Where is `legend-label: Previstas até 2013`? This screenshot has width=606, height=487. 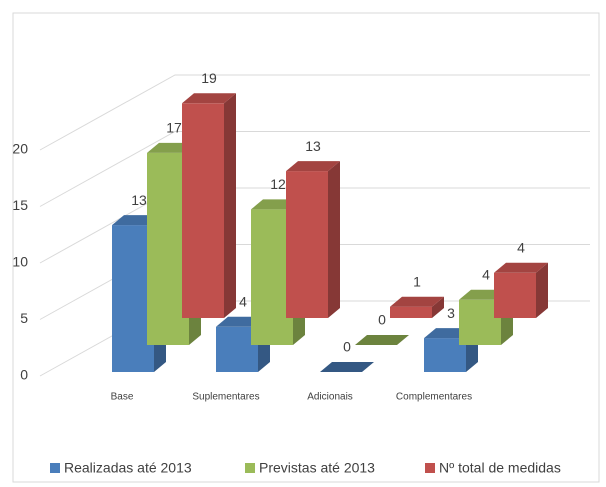
legend-label: Previstas até 2013 is located at coordinates (317, 468).